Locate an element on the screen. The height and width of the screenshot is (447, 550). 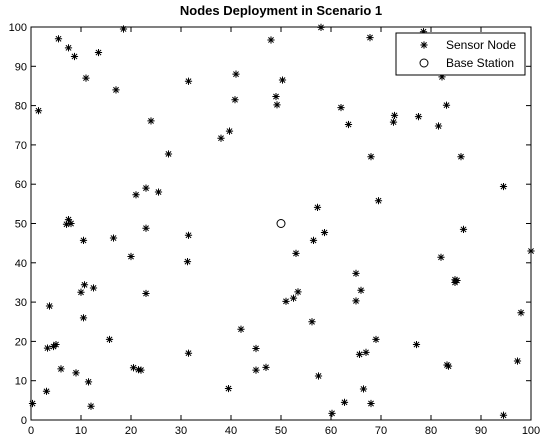
x-tick-label: 10 is located at coordinates (81, 431).